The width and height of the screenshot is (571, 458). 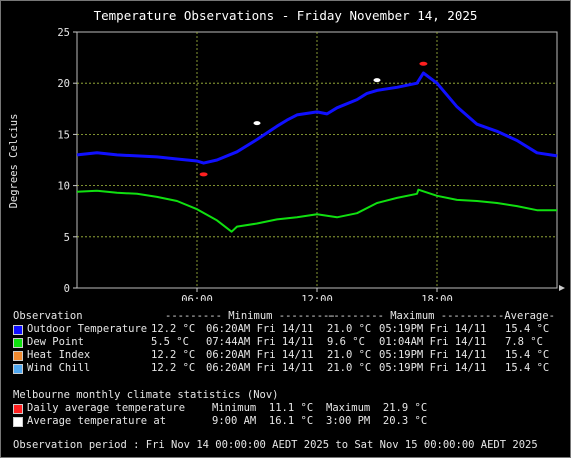 I want to click on table-cell-min-time: 07:44AM Fri 14/11, so click(x=260, y=342).